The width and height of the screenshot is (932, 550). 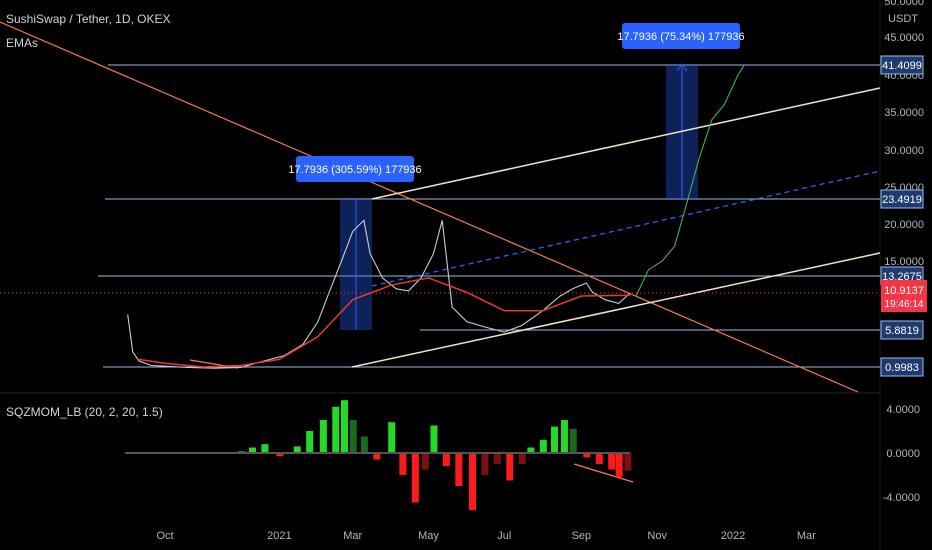 I want to click on indicator-tick-label: 0.0000, so click(x=903, y=454).